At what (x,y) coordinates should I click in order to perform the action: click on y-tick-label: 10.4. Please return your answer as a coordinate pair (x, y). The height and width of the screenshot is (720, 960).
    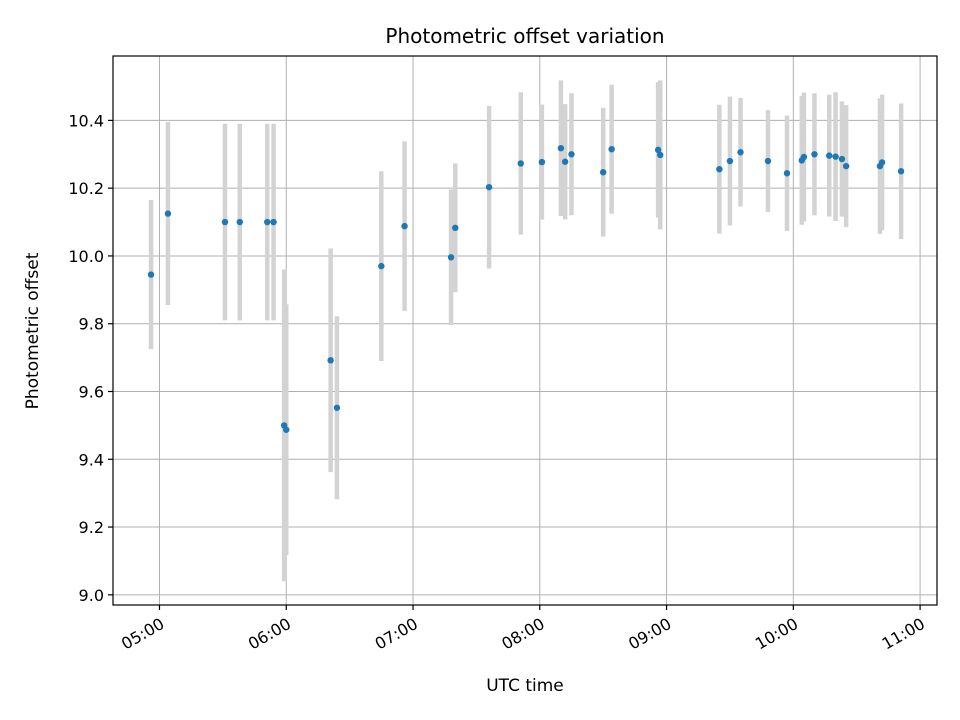
    Looking at the image, I should click on (86, 120).